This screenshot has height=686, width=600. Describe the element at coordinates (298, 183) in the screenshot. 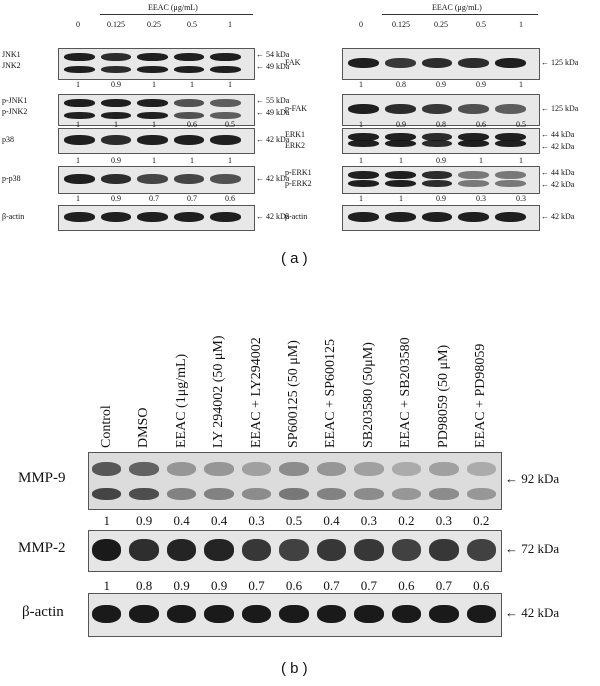

I see `right-row-label: p-ERK2` at that location.